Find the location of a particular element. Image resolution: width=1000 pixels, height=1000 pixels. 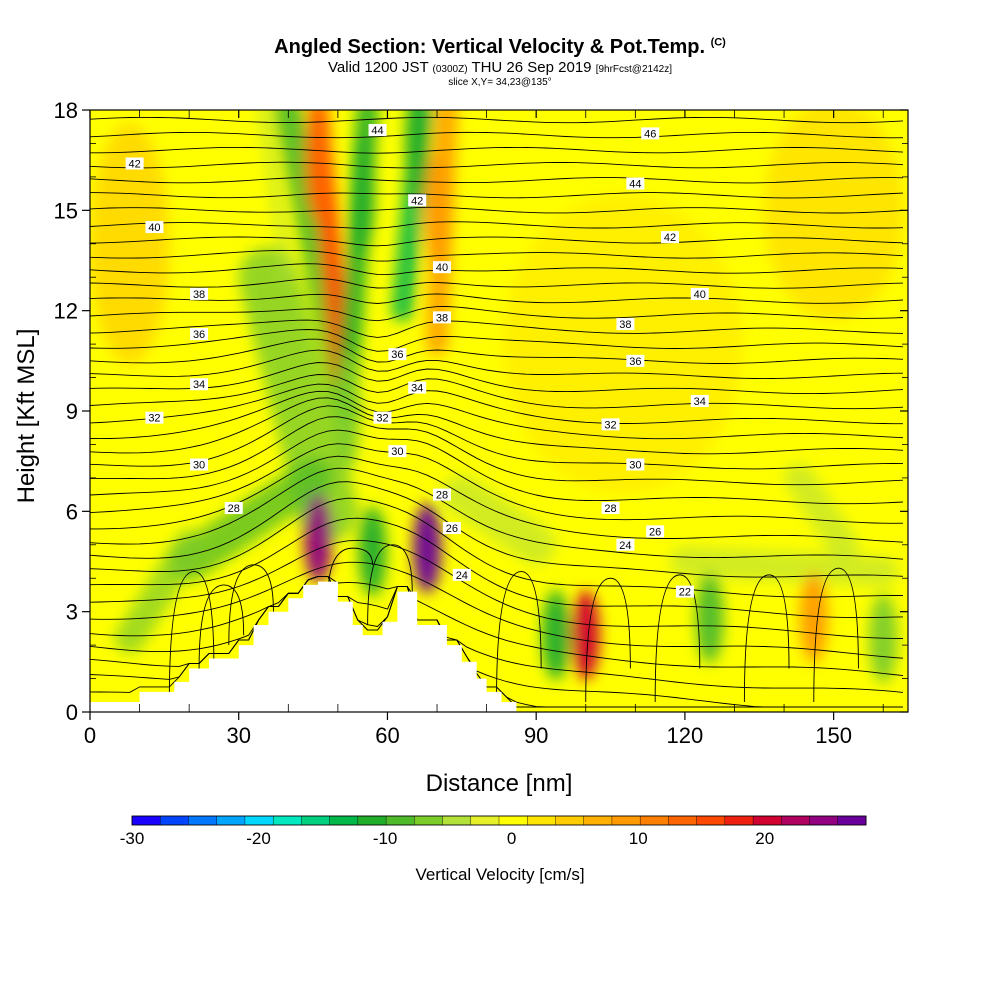

theta-label-text: 40 is located at coordinates (700, 295).